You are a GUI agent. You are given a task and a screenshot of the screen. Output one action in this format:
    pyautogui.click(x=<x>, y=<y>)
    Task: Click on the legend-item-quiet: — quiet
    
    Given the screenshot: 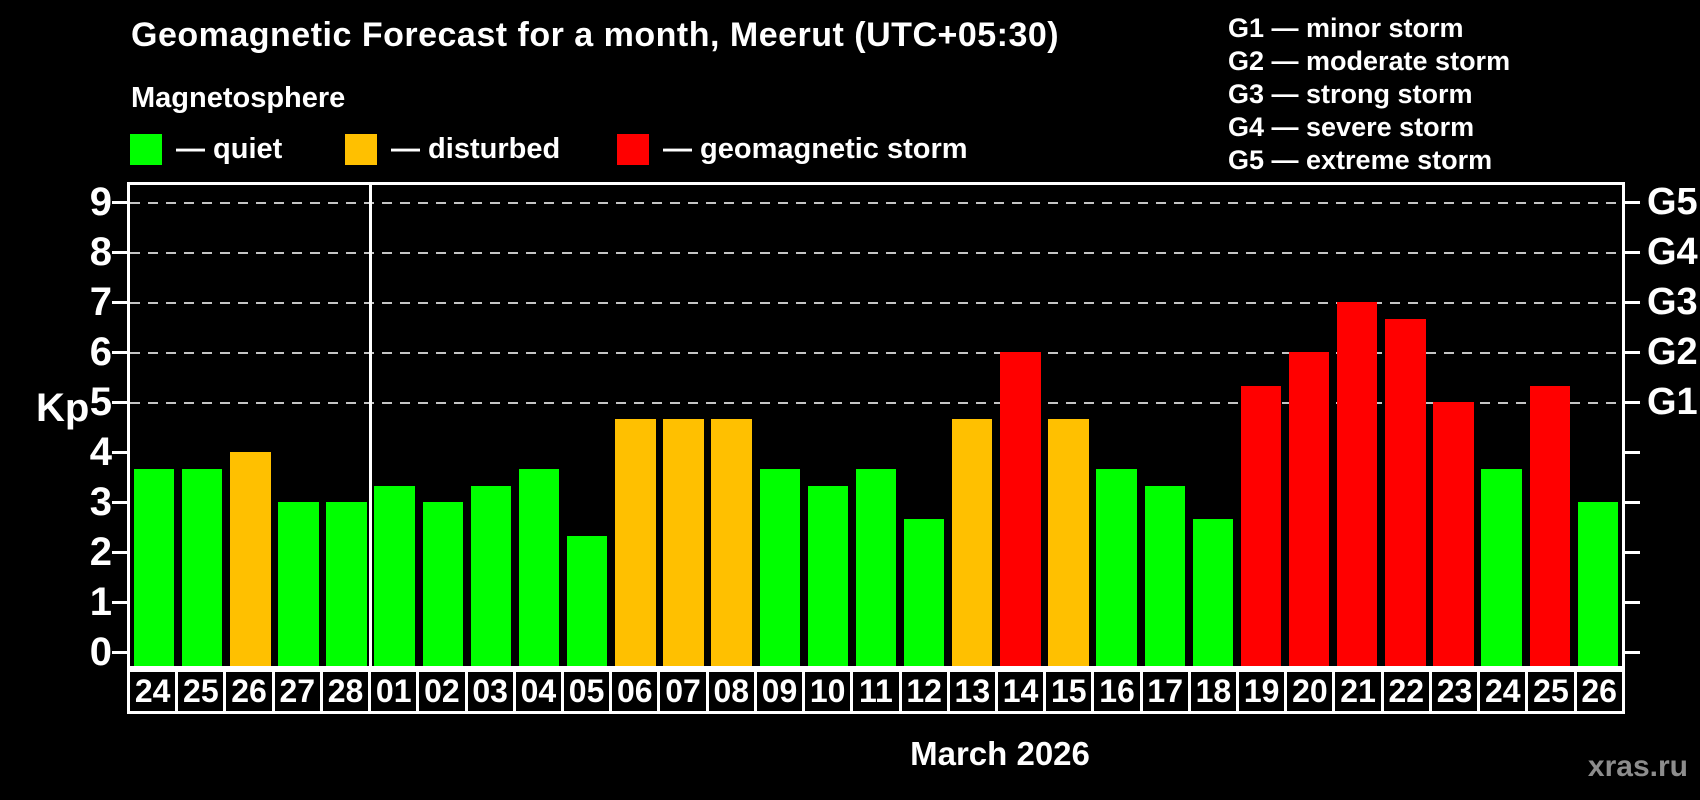 What is the action you would take?
    pyautogui.click(x=237, y=149)
    